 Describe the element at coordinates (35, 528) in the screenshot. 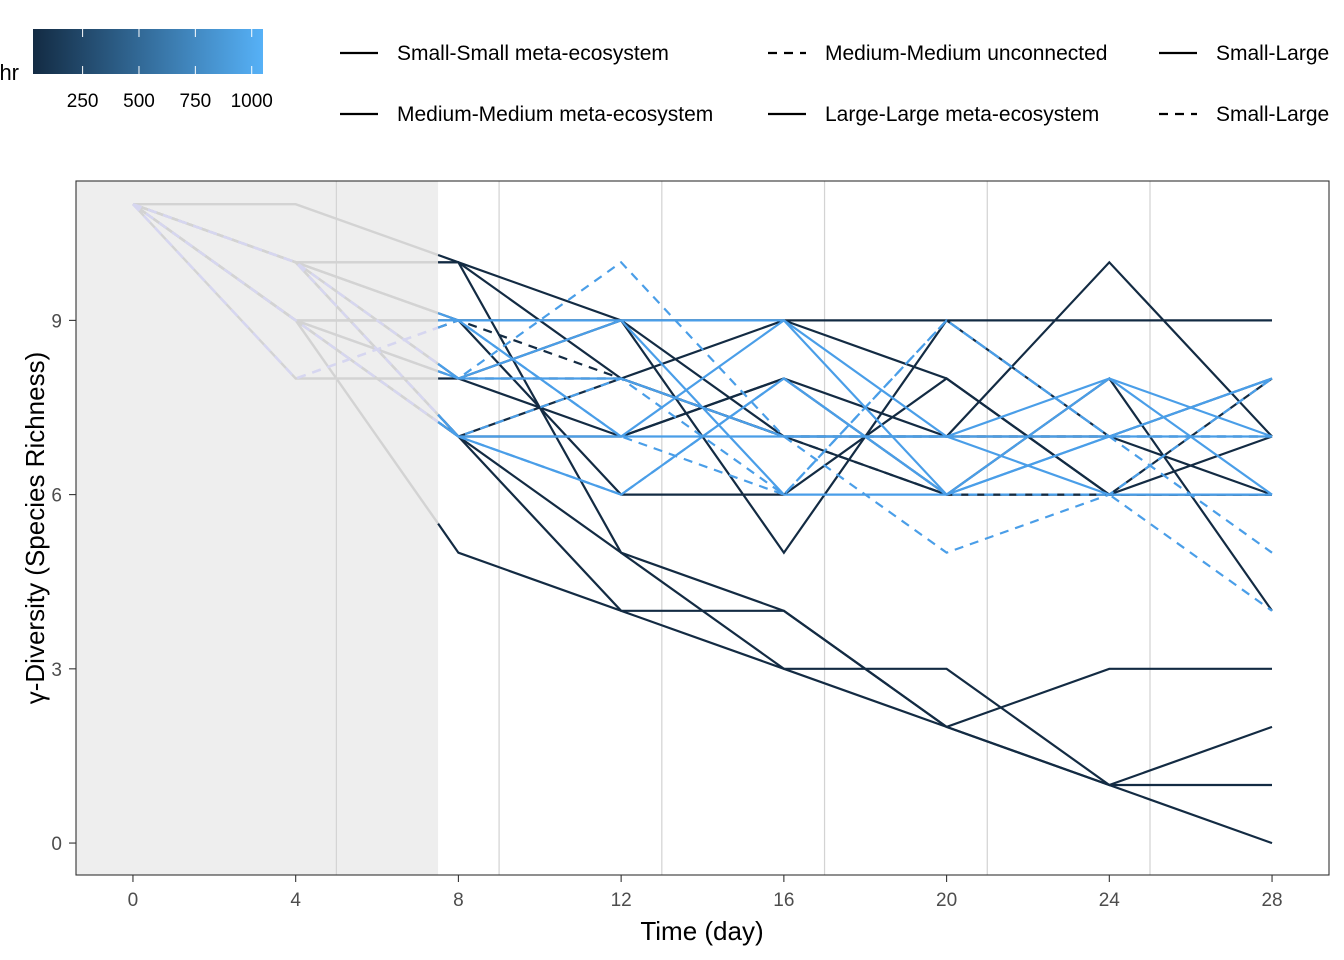

I see `y-axis-title: γ-Diversity (Species Richness)` at that location.